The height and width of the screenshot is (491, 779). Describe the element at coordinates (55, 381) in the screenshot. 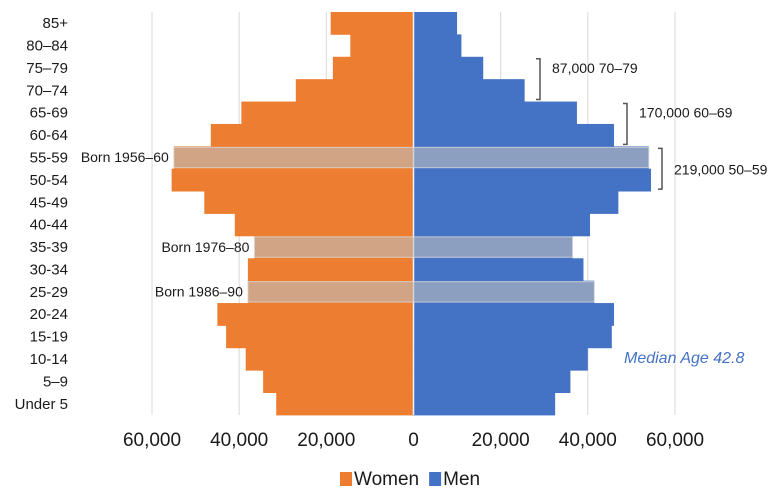

I see `y-tick-label: 5–9` at that location.